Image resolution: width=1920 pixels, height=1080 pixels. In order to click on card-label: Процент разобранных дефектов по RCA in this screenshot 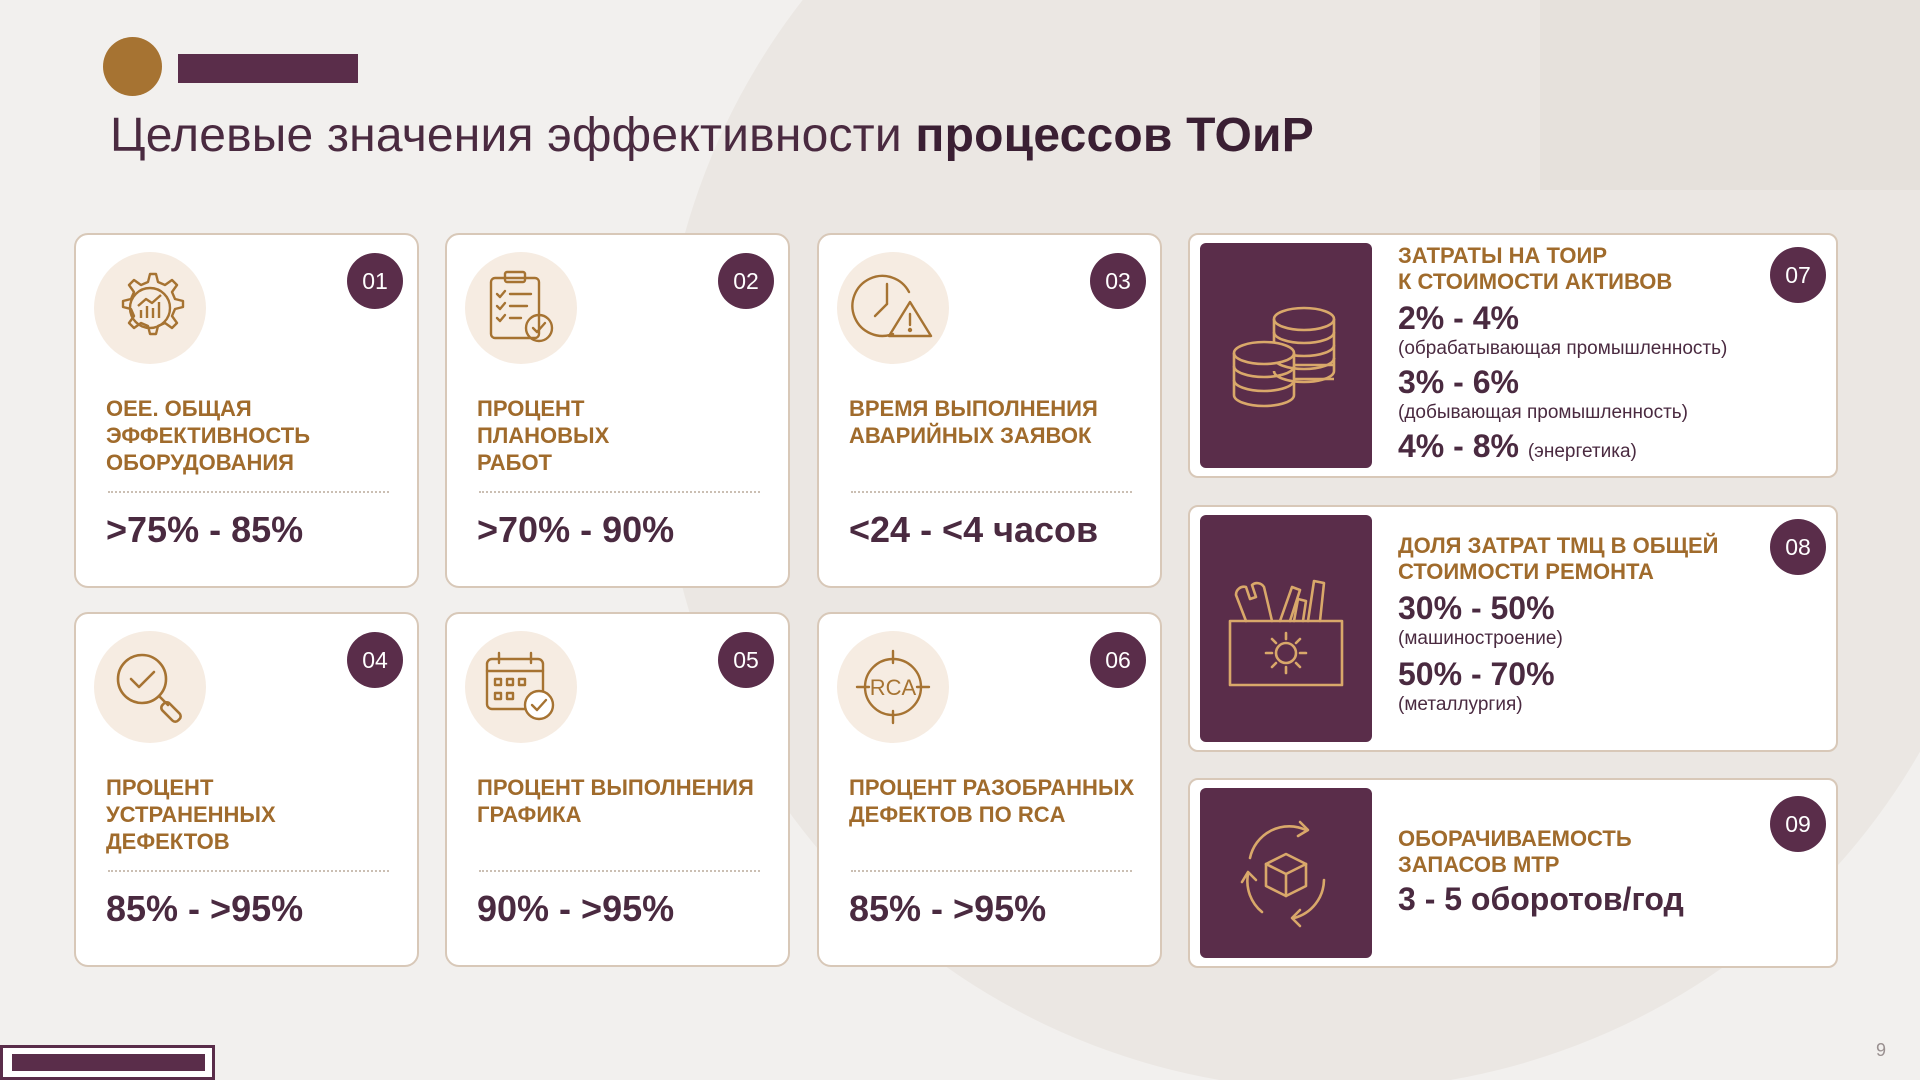, I will do `click(992, 801)`.